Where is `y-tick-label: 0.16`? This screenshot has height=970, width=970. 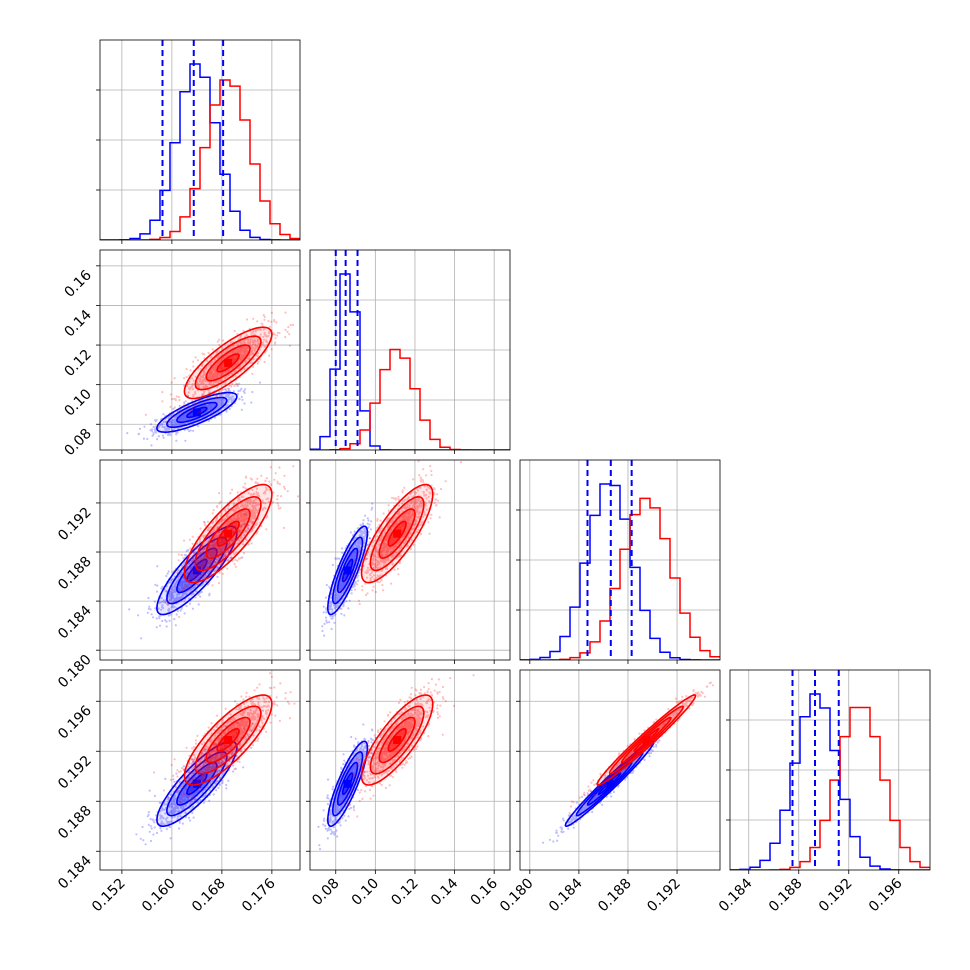 y-tick-label: 0.16 is located at coordinates (77, 283).